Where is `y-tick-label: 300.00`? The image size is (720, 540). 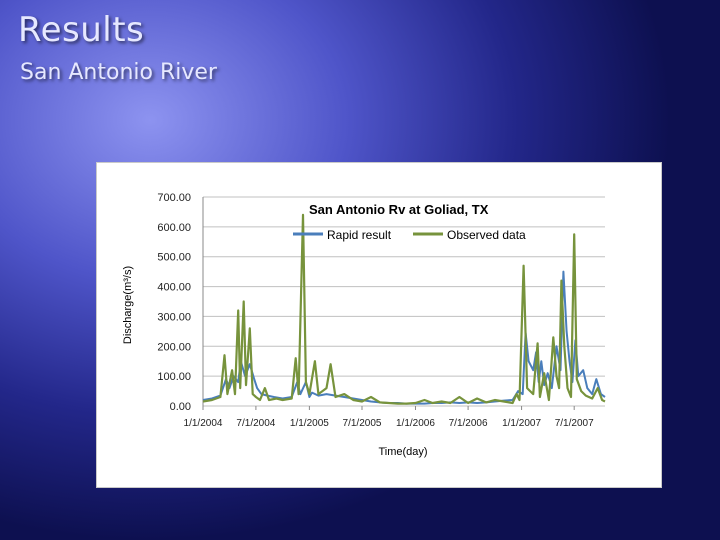
y-tick-label: 300.00 is located at coordinates (174, 317).